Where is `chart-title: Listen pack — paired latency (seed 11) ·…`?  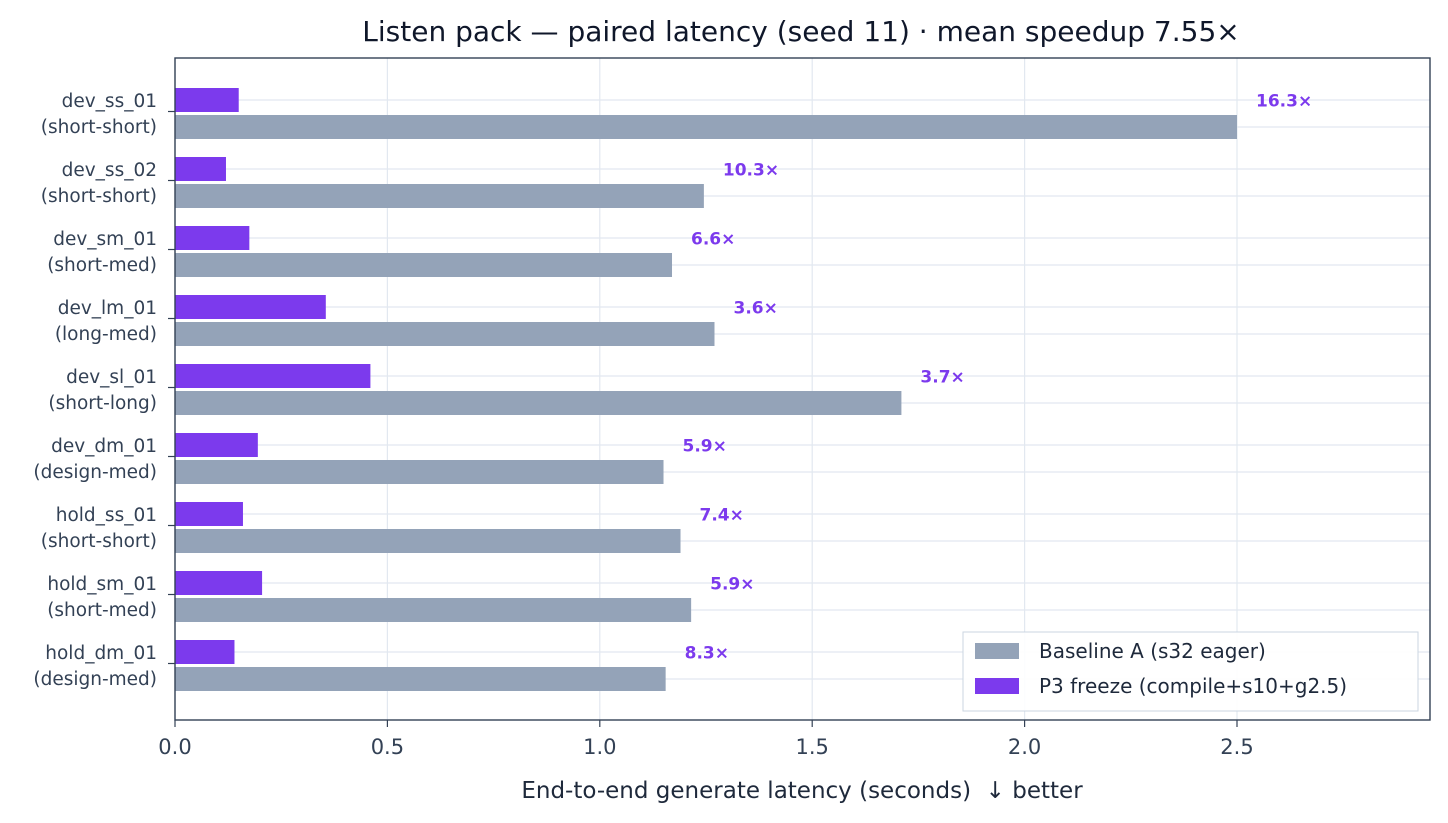
chart-title: Listen pack — paired latency (seed 11) ·… is located at coordinates (800, 31).